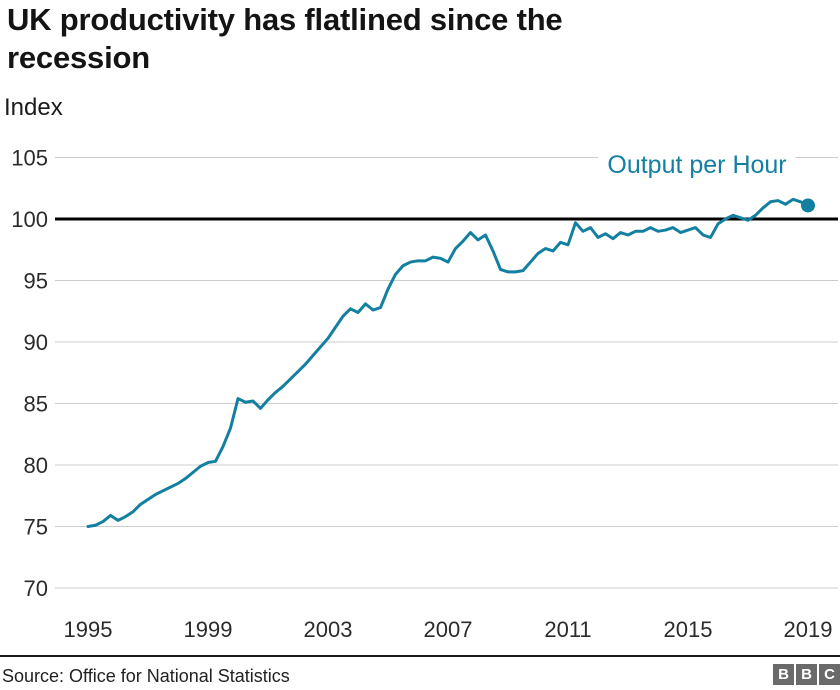 Image resolution: width=840 pixels, height=690 pixels. Describe the element at coordinates (88, 629) in the screenshot. I see `x-tick-label: 1995` at that location.